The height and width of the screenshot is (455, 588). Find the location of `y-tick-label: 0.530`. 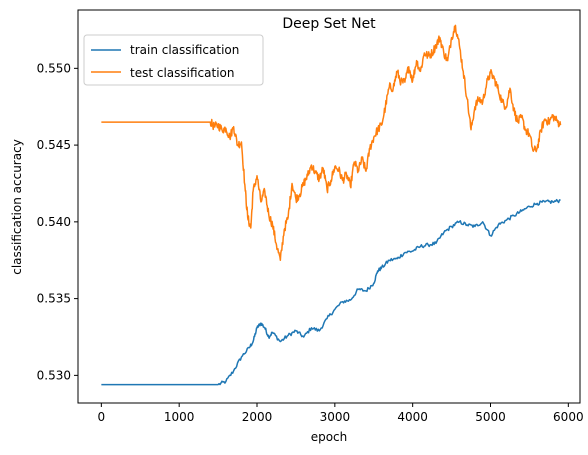

y-tick-label: 0.530 is located at coordinates (54, 375).